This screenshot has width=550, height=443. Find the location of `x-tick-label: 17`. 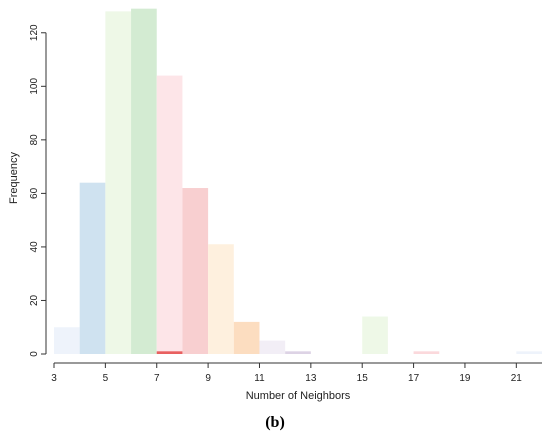

x-tick-label: 17 is located at coordinates (414, 378).